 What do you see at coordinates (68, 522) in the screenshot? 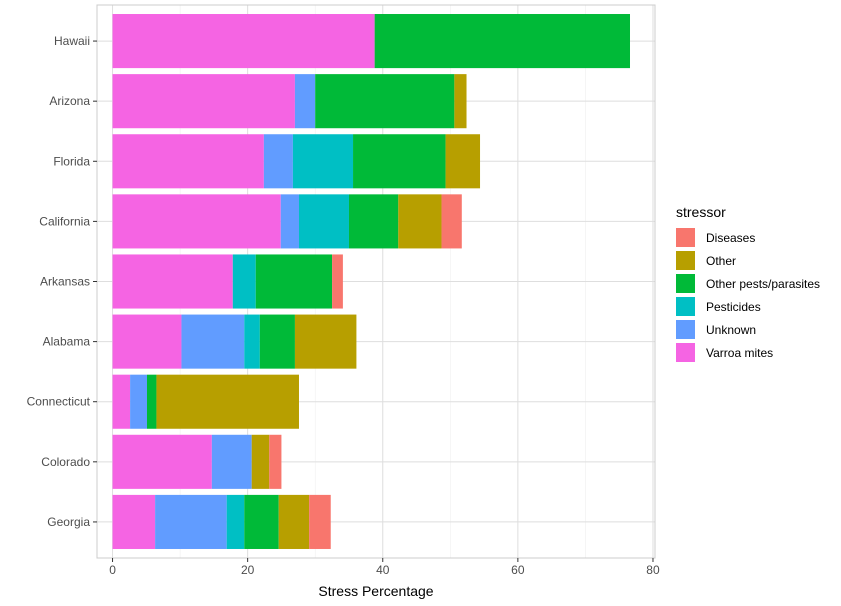
I see `y-tick-label: Georgia` at bounding box center [68, 522].